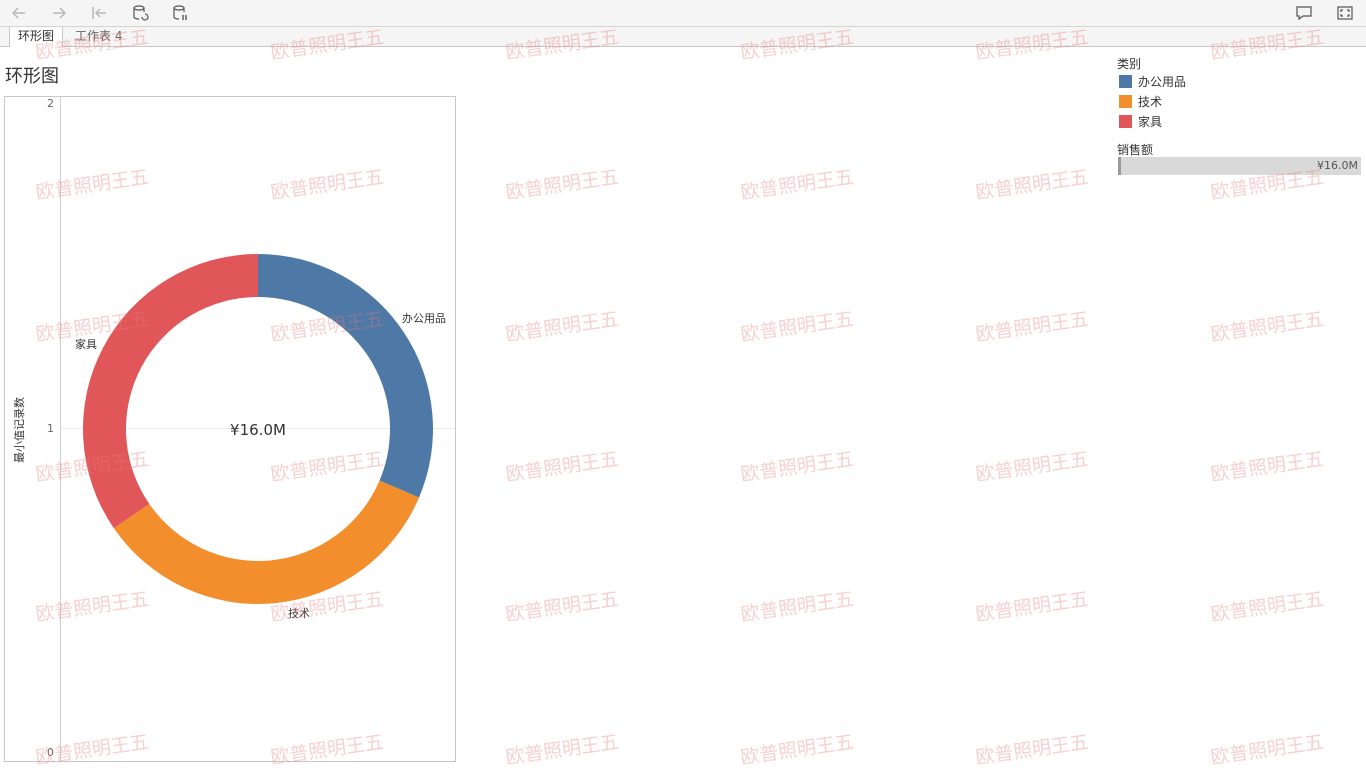  Describe the element at coordinates (1135, 150) in the screenshot. I see `size-legend-title: 销售额` at that location.